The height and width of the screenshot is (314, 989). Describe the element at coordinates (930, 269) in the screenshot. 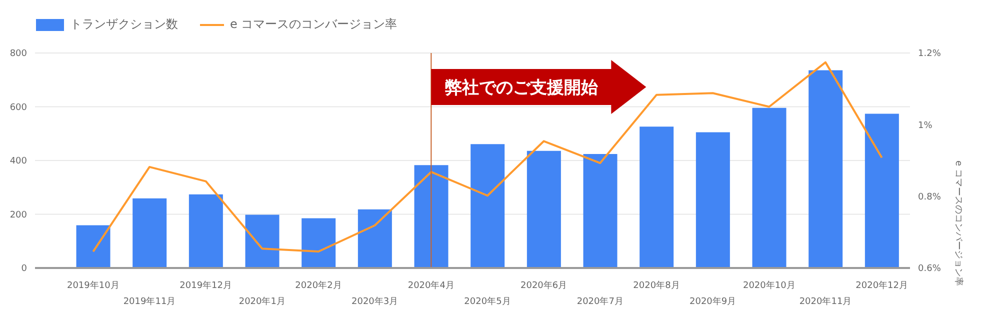

I see `y2-tick-label: 0.6%` at that location.